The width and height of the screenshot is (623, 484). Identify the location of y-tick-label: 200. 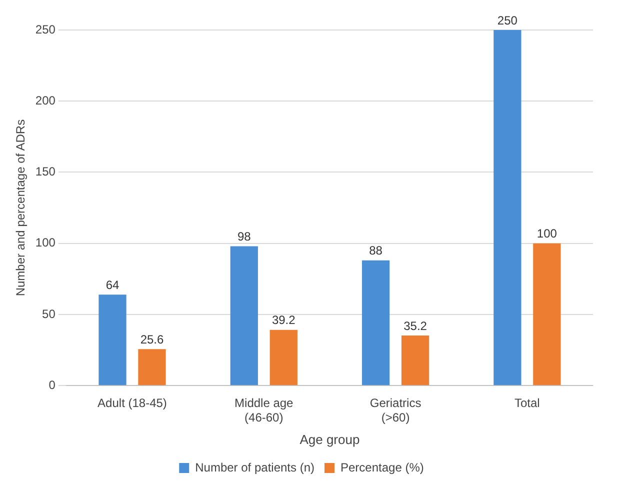
(45, 100).